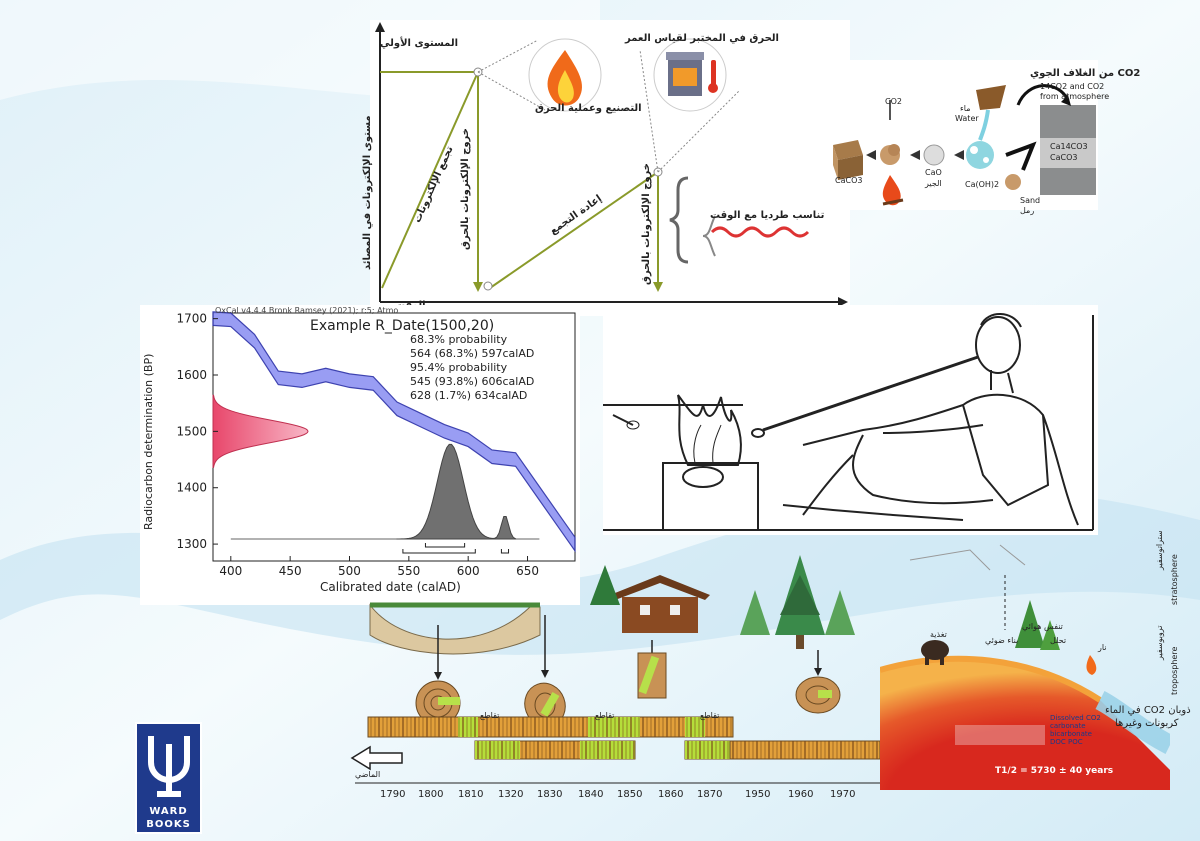 This screenshot has height=841, width=1200. What do you see at coordinates (933, 183) in the screenshot?
I see `cao-ar-label: الجير` at bounding box center [933, 183].